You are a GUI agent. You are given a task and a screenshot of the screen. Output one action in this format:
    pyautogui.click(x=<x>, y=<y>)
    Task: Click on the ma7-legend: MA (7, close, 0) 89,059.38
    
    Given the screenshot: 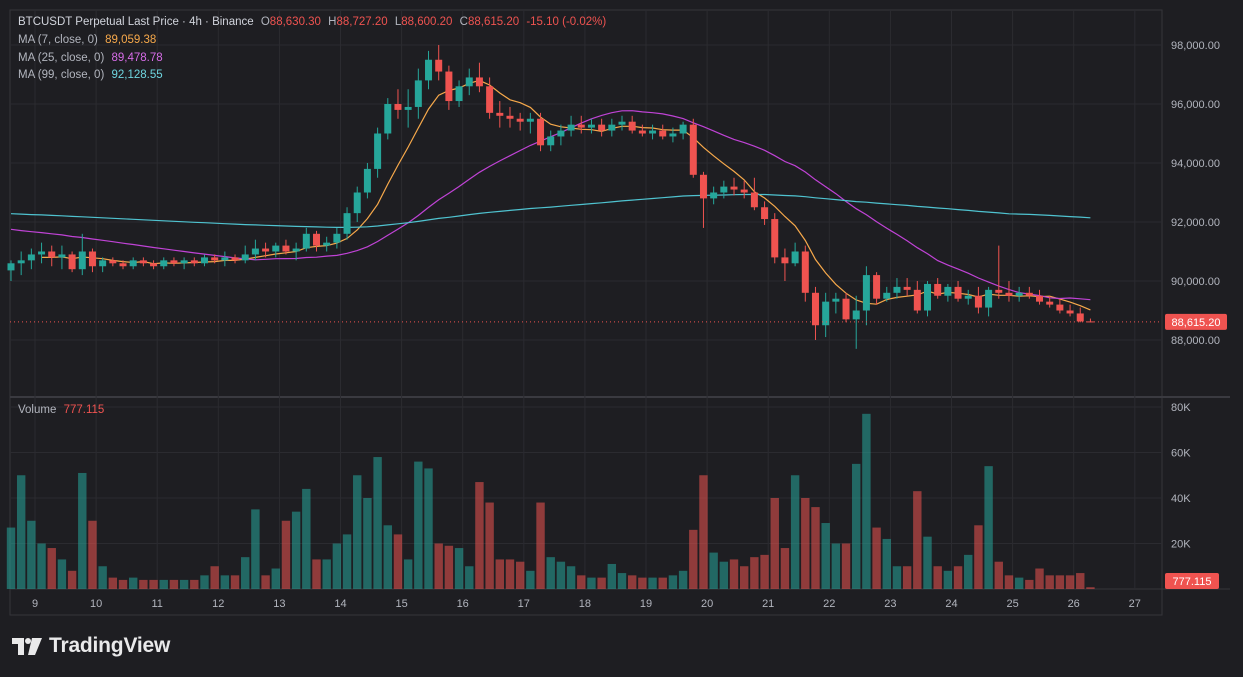 What is the action you would take?
    pyautogui.click(x=89, y=40)
    